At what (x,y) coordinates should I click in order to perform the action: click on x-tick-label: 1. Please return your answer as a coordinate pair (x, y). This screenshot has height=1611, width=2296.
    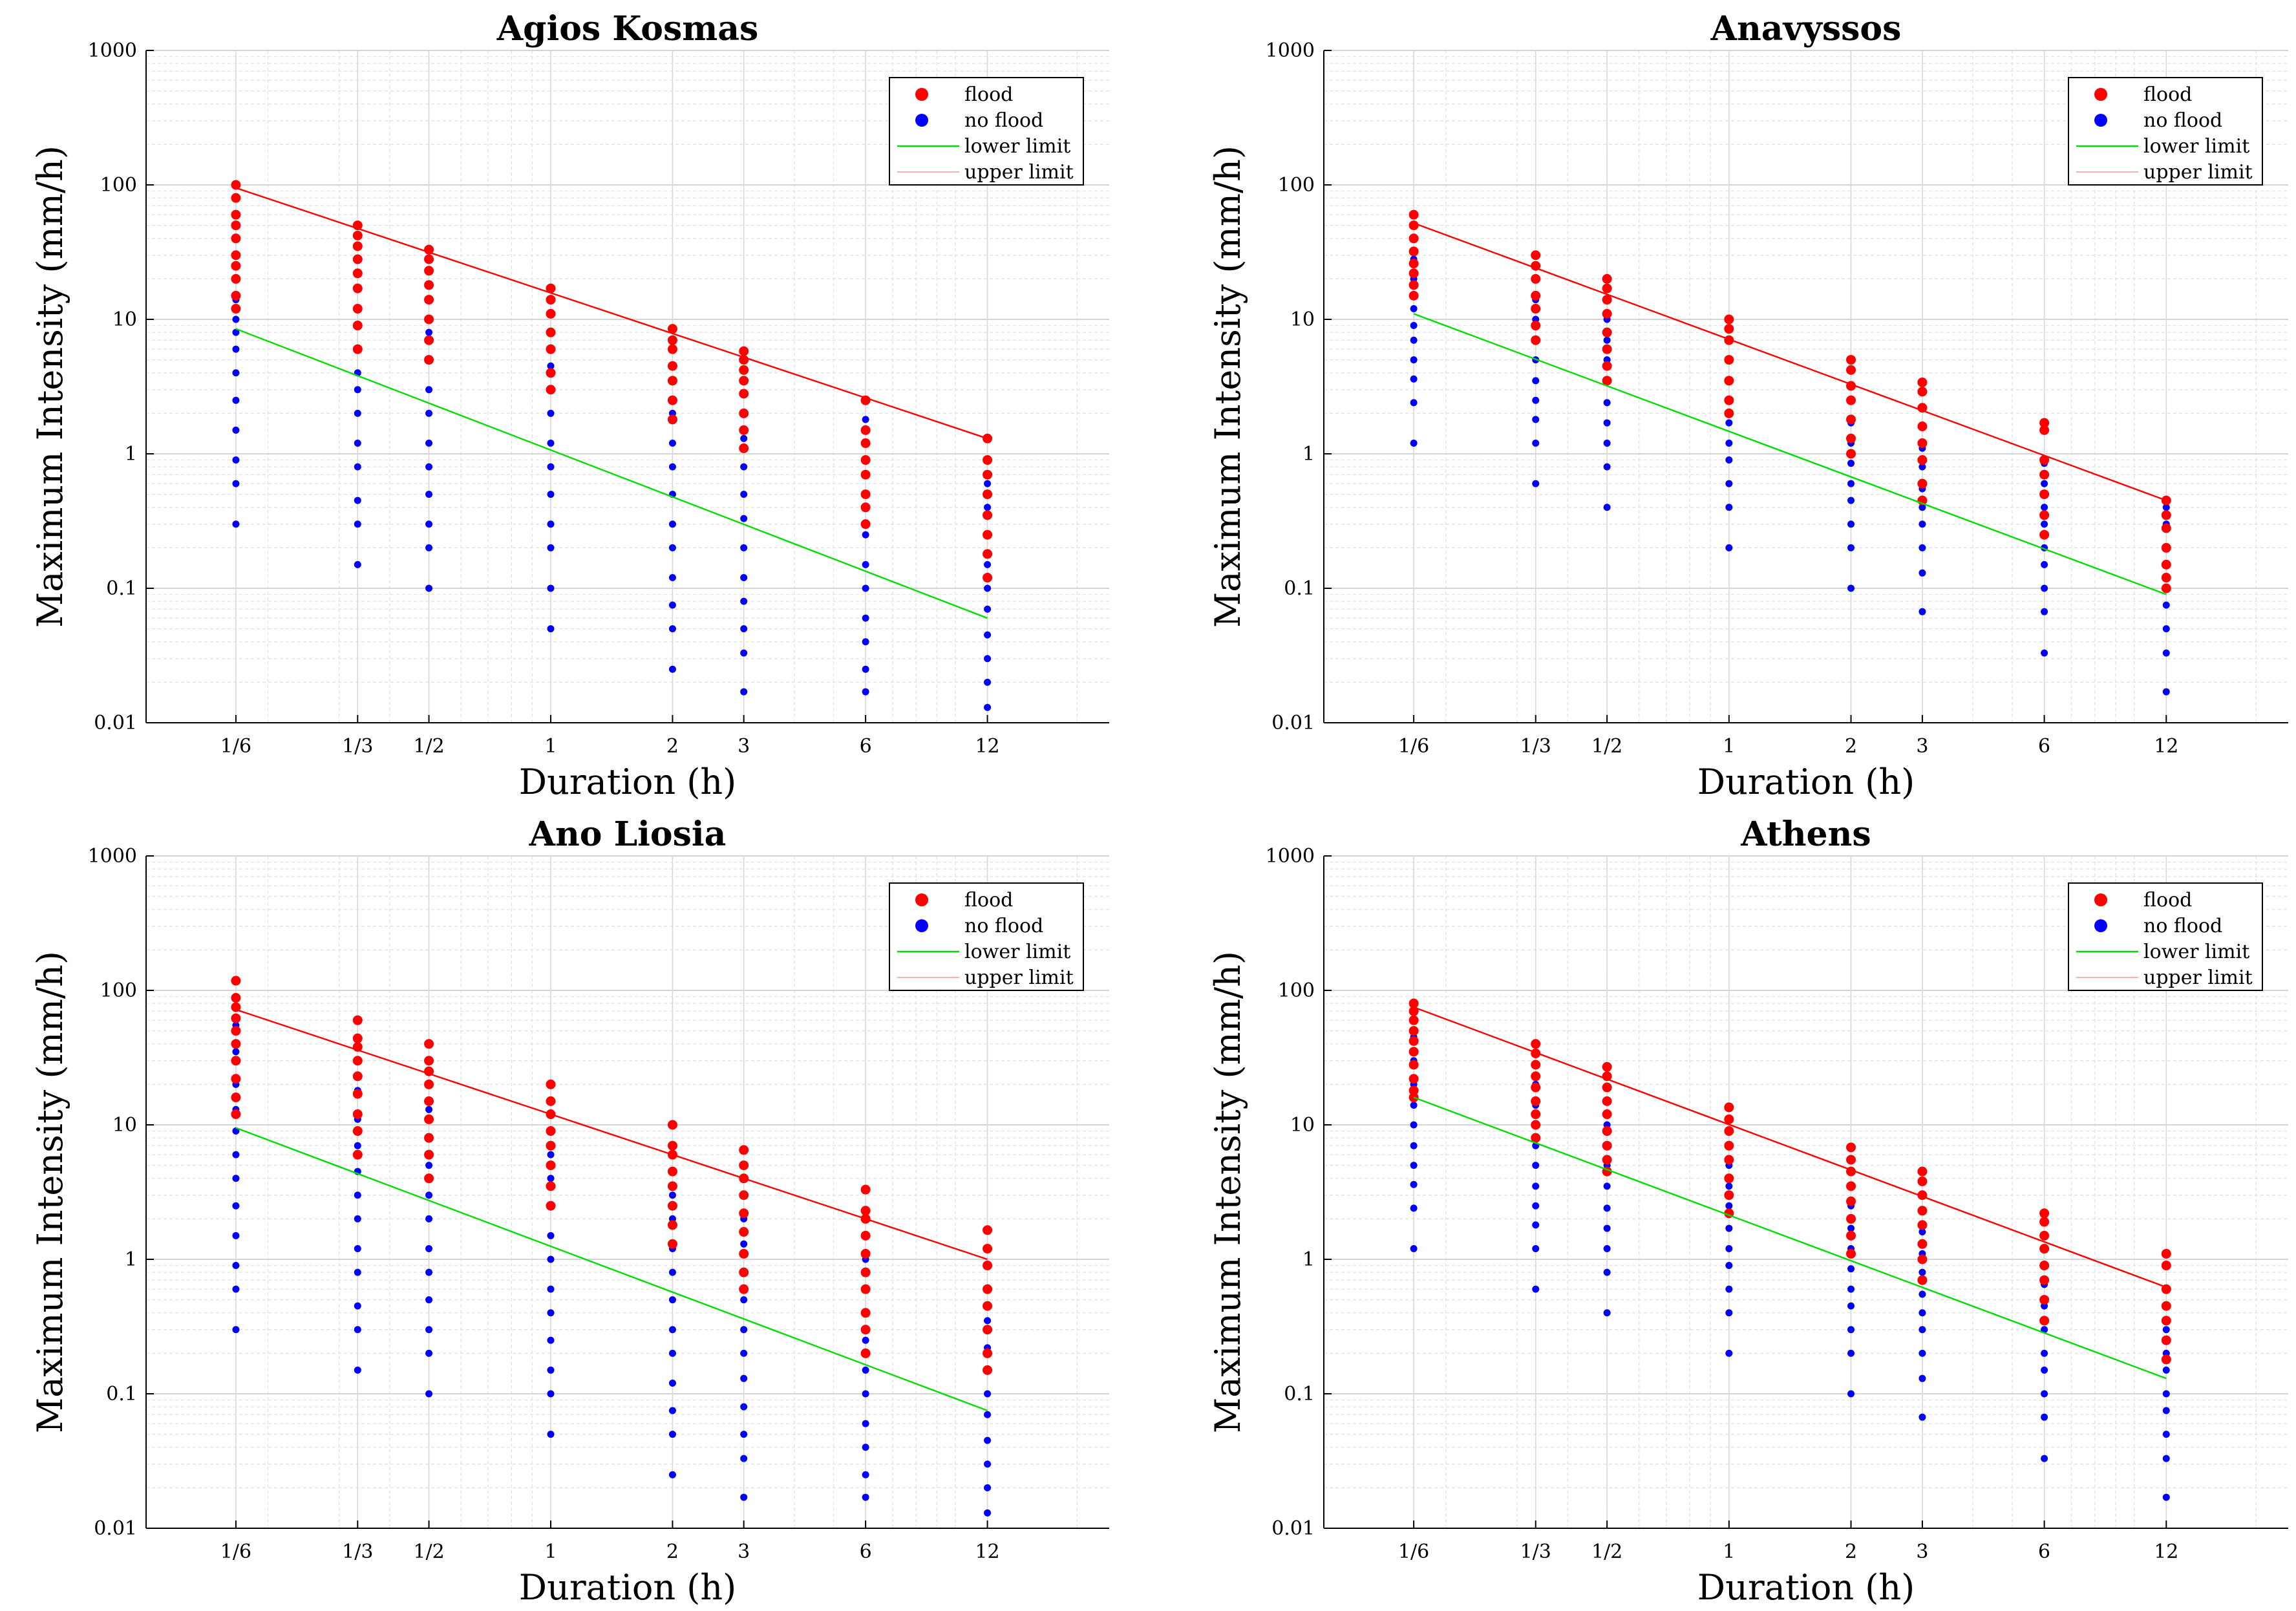
    Looking at the image, I should click on (550, 746).